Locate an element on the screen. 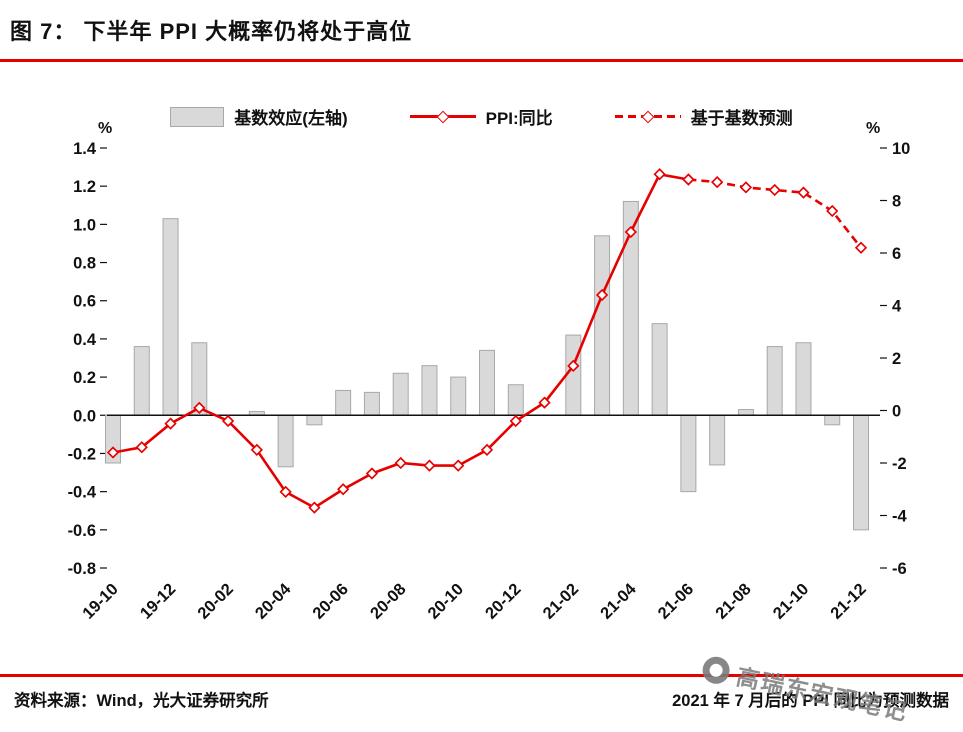 The height and width of the screenshot is (732, 963). svg-text: 20-12 is located at coordinates (503, 601).